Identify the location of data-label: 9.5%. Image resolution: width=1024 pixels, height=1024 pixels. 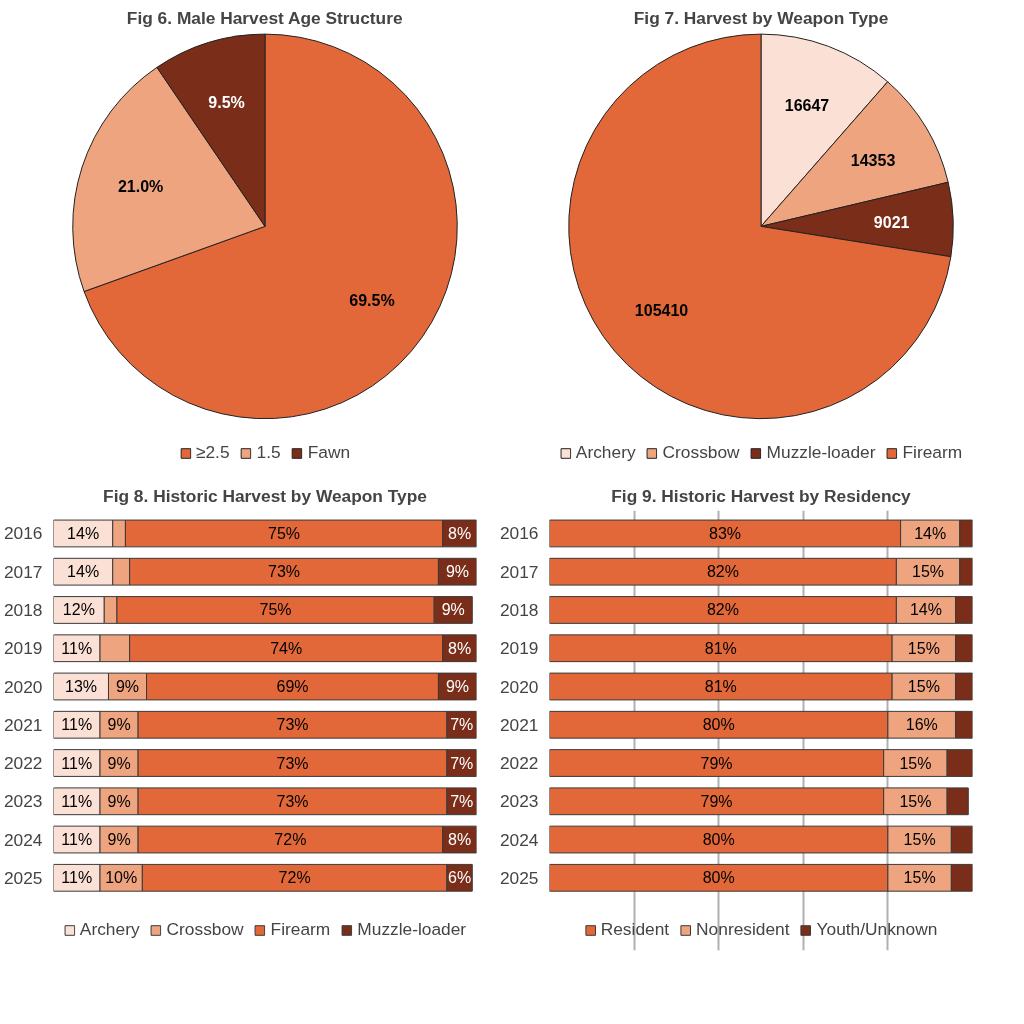
(226, 103).